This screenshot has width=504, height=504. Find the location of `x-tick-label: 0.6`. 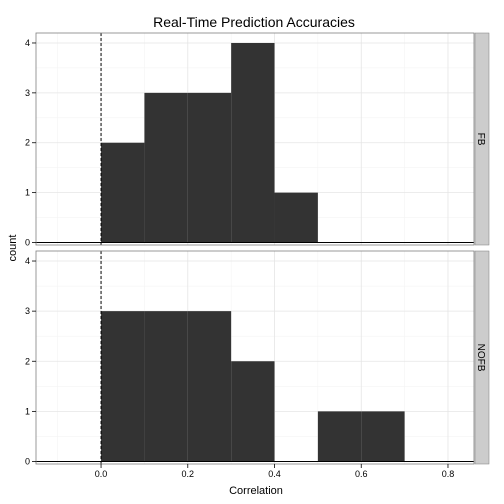

x-tick-label: 0.6 is located at coordinates (361, 474).